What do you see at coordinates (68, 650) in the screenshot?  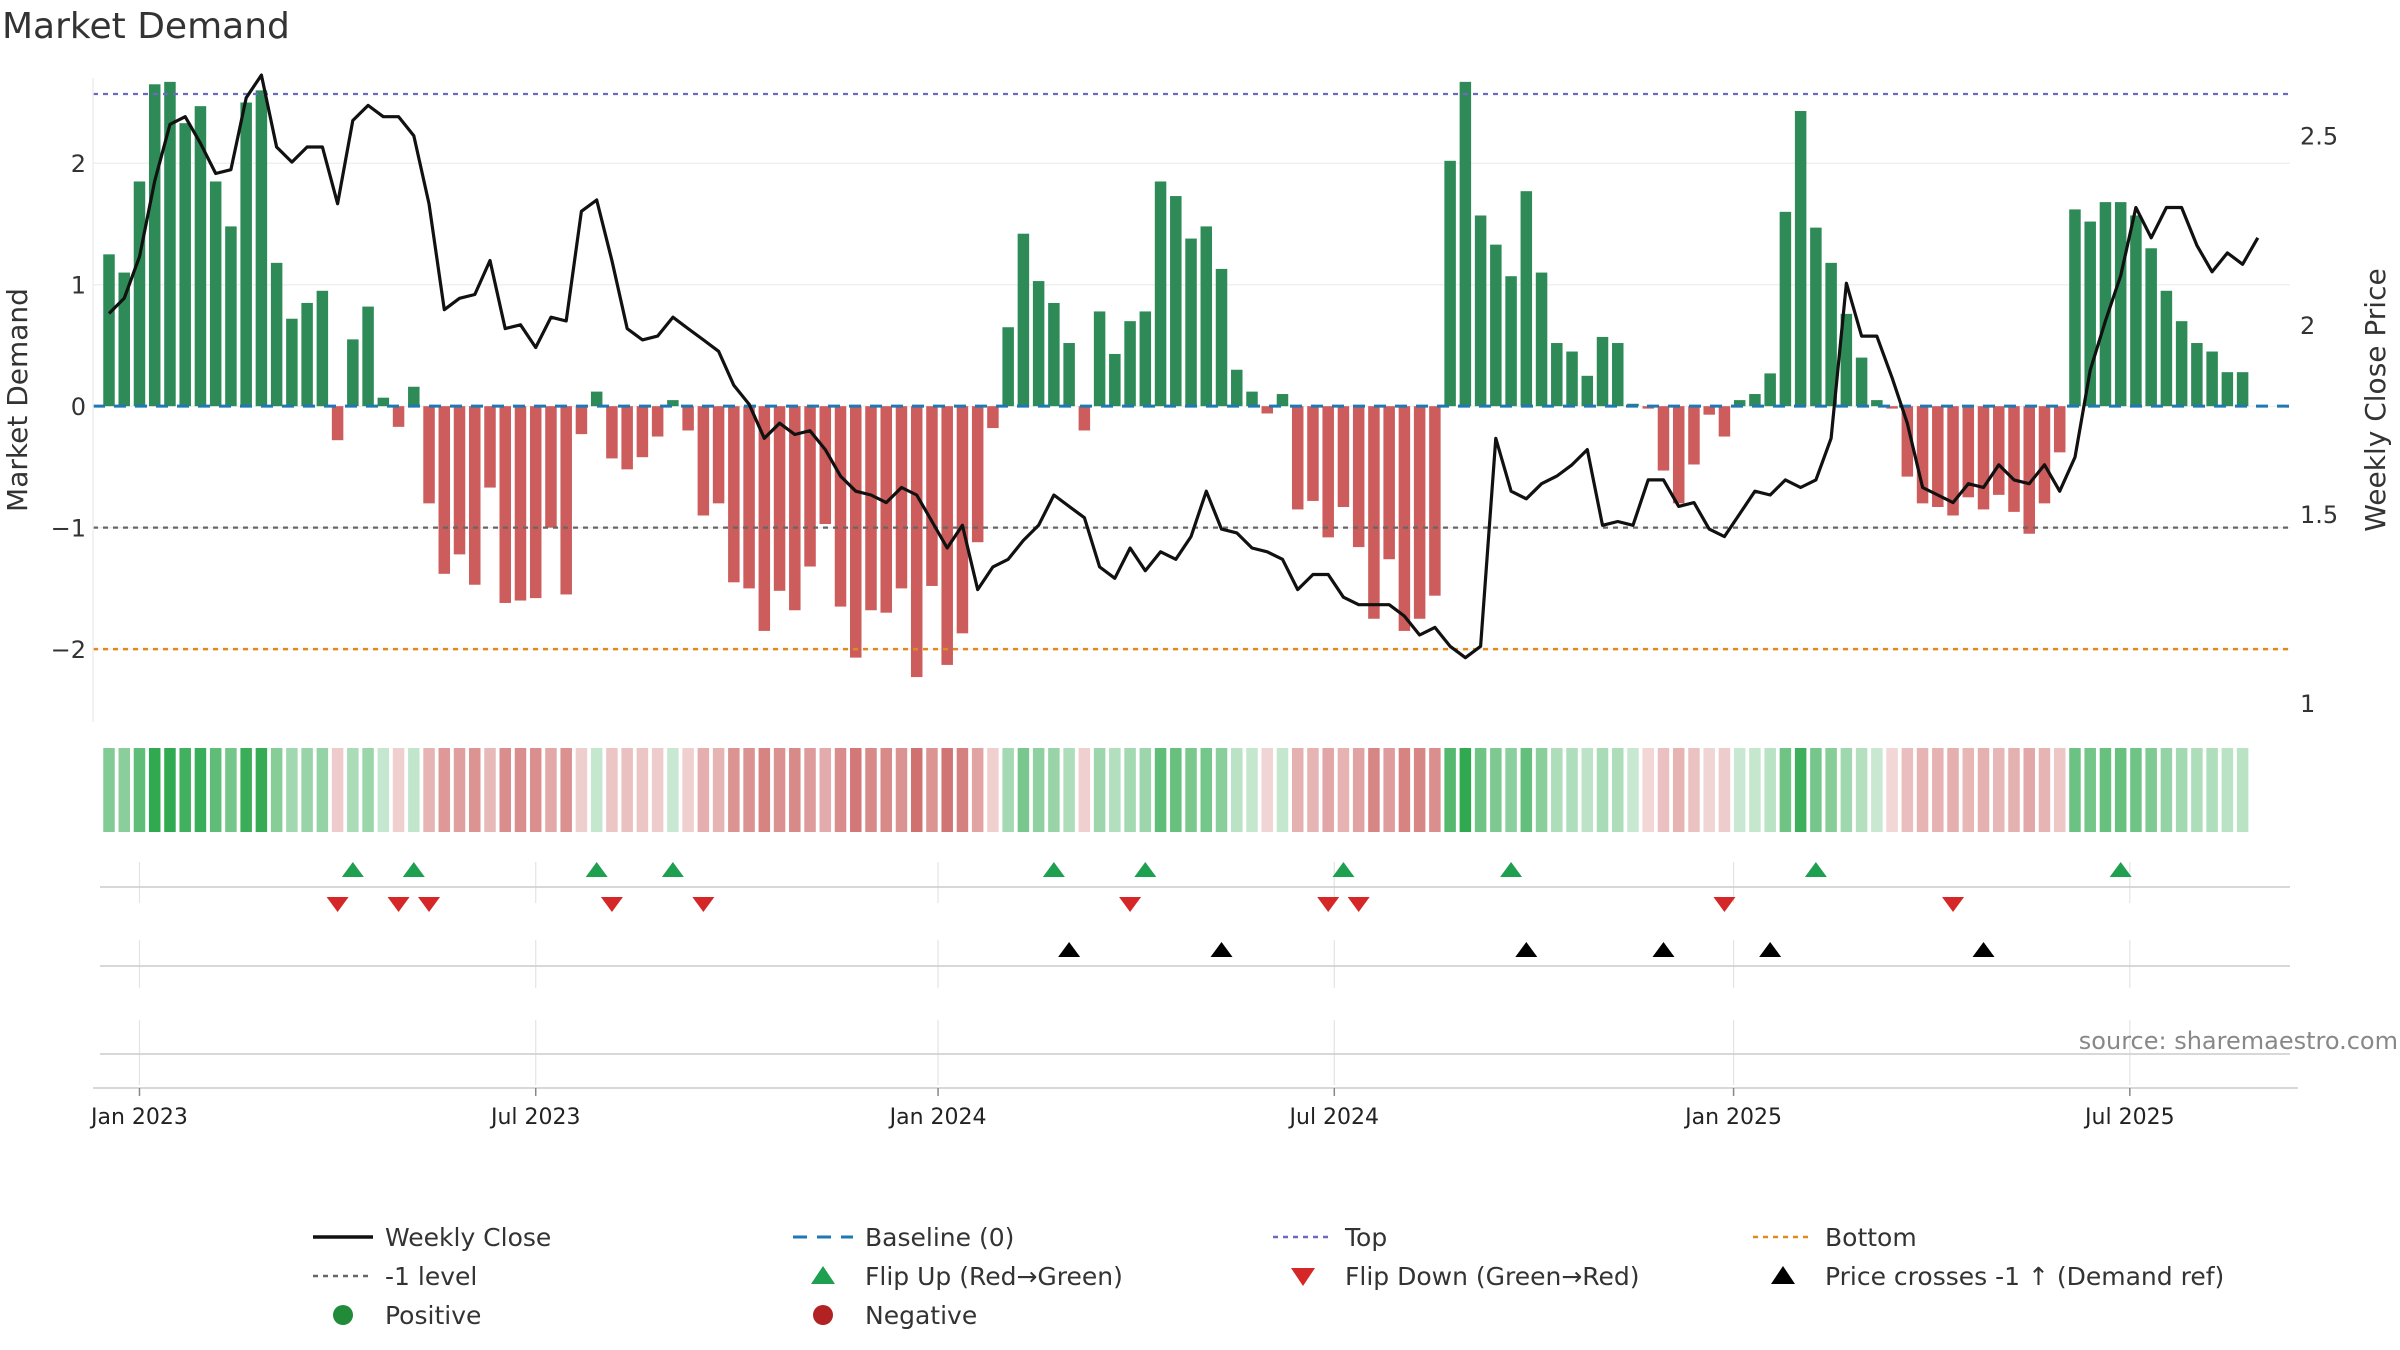 I see `y-tick-label: −2` at bounding box center [68, 650].